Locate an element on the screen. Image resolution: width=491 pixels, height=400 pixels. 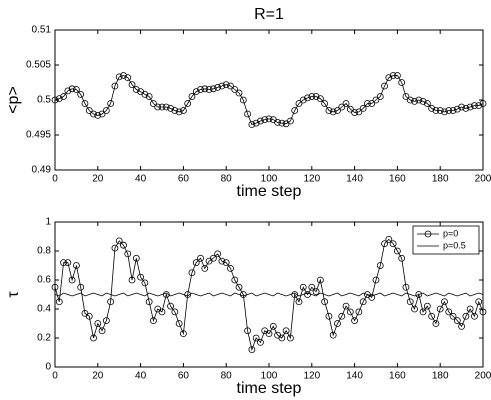
y-tick-label: 0.4 is located at coordinates (44, 309).